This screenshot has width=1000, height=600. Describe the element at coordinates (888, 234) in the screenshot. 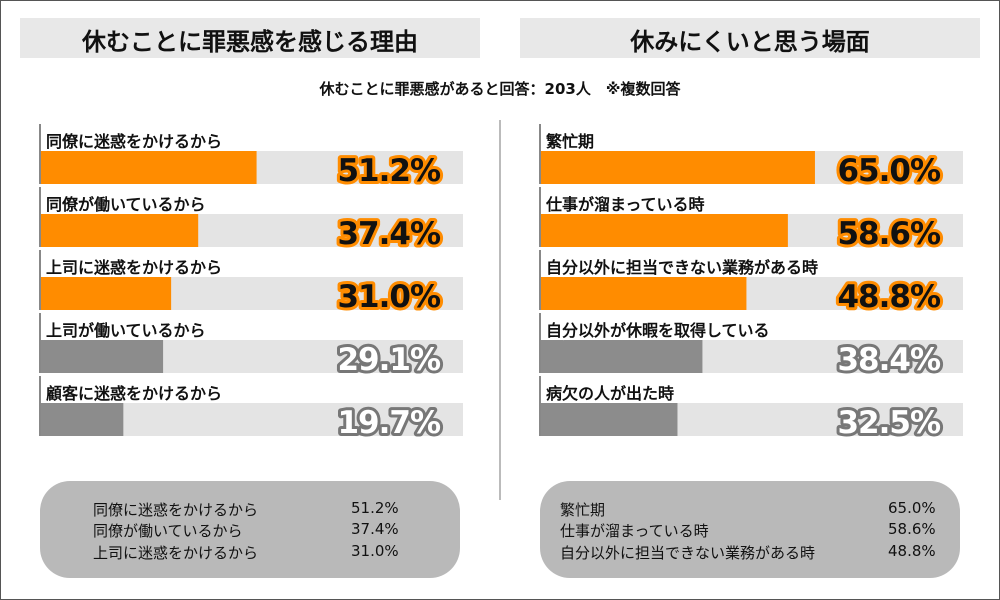

I see `right-value-label-2: 58.6%` at that location.